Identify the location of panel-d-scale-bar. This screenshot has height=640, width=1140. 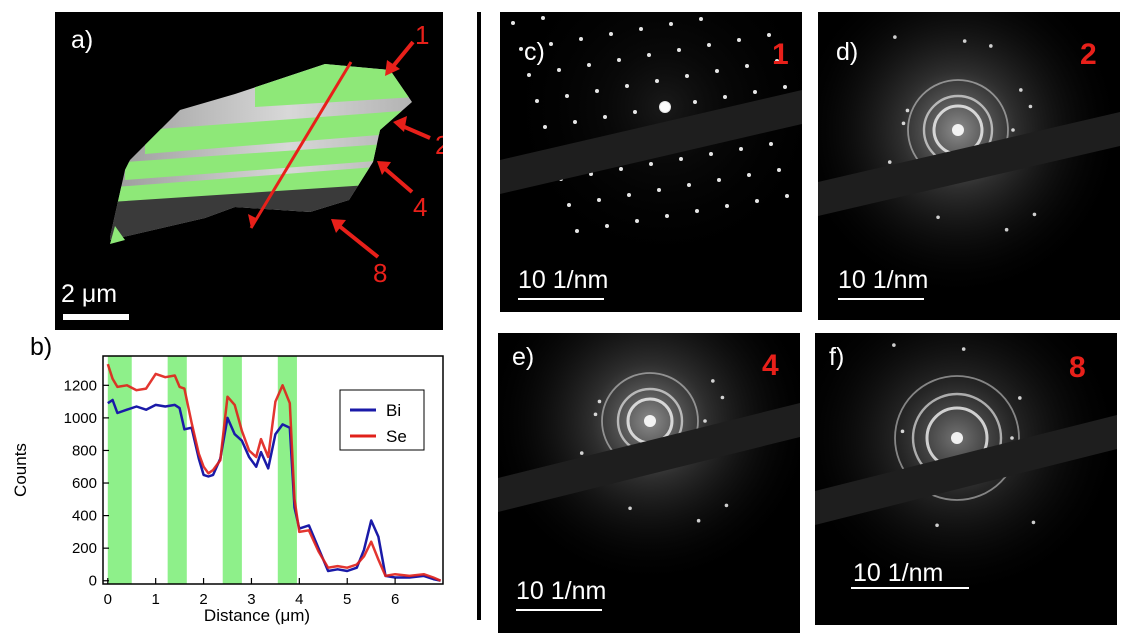
(881, 299).